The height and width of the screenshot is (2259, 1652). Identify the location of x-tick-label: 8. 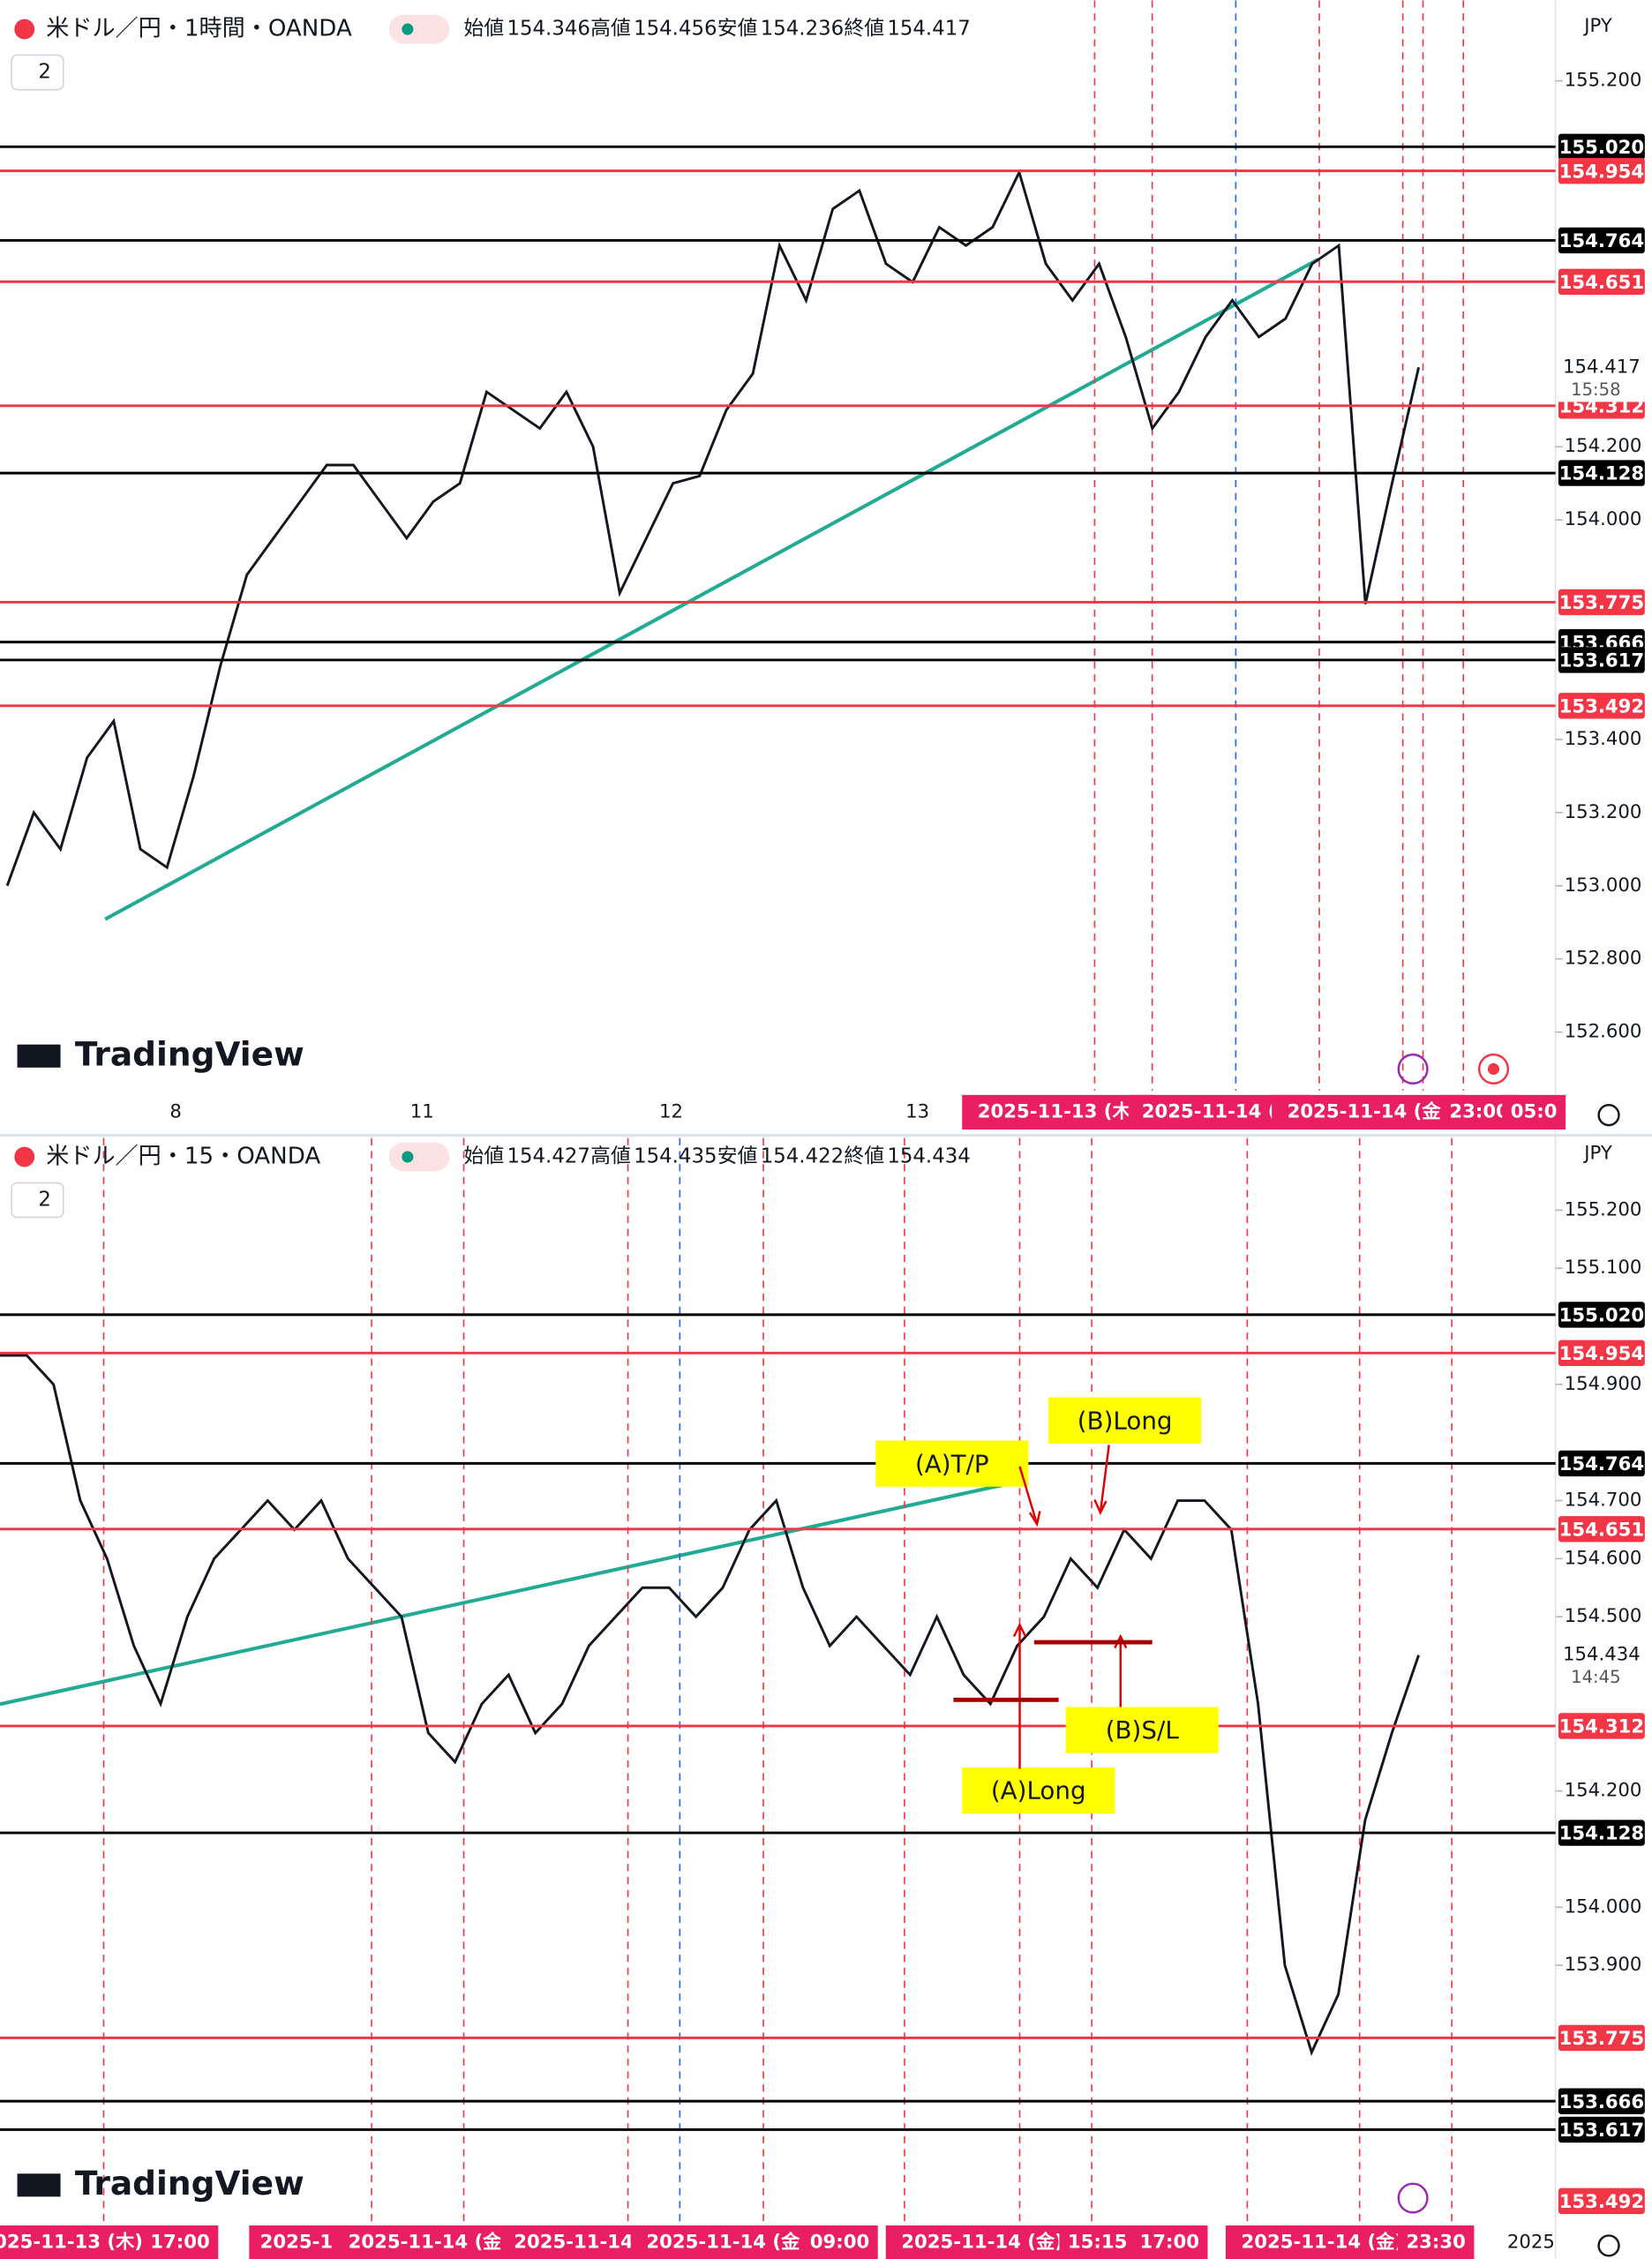
(175, 1111).